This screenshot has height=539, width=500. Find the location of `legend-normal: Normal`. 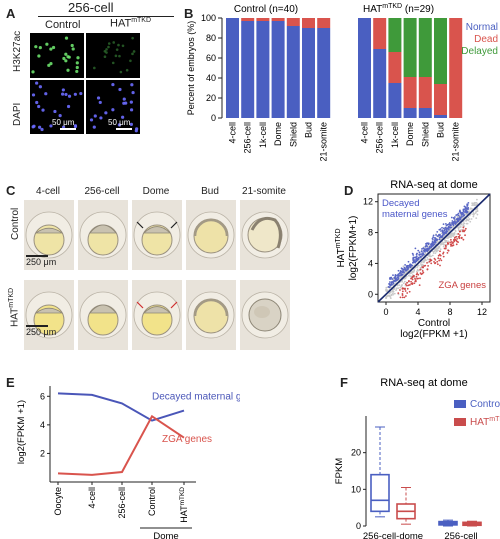

legend-normal: Normal is located at coordinates (482, 27).